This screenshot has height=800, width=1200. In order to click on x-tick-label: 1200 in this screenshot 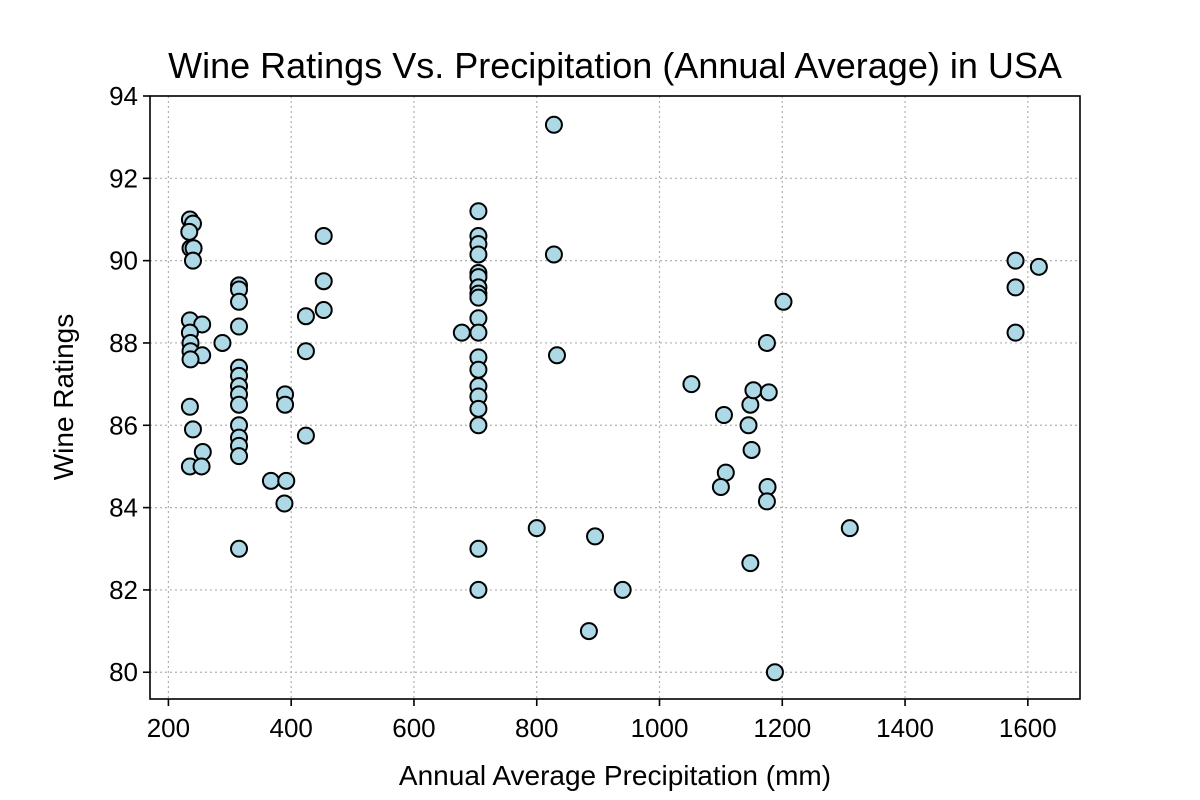, I will do `click(782, 728)`.